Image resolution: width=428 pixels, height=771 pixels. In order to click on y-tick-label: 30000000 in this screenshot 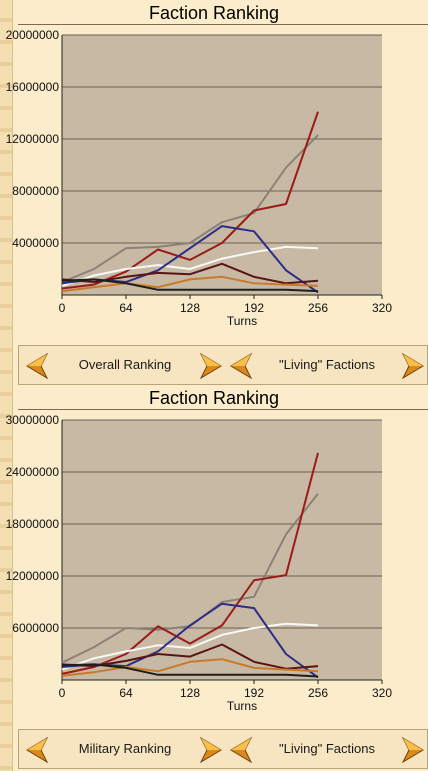, I will do `click(33, 420)`.